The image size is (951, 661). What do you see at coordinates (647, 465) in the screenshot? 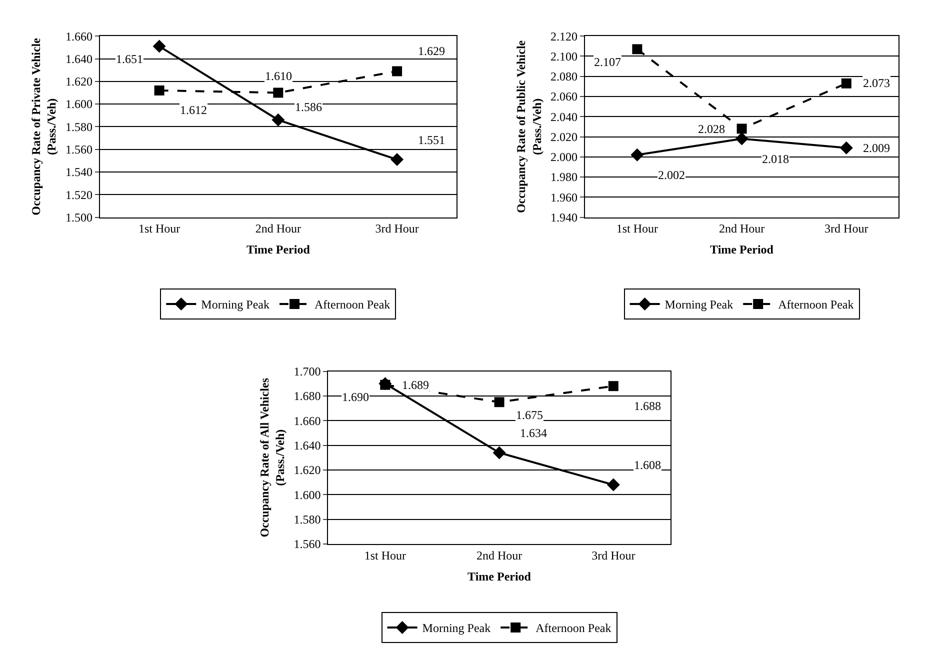
I see `data-label: 1.608` at bounding box center [647, 465].